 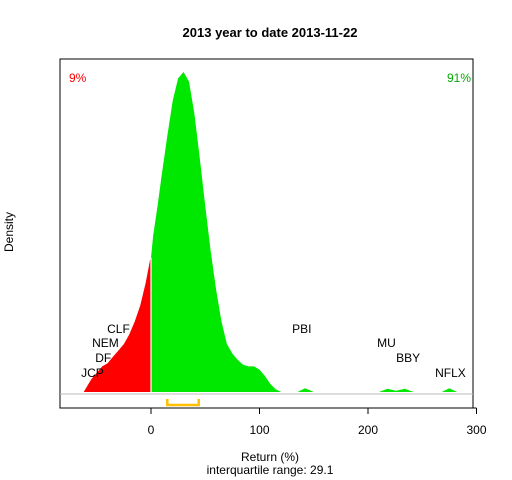 I want to click on annotation-label: BBY, so click(x=408, y=358).